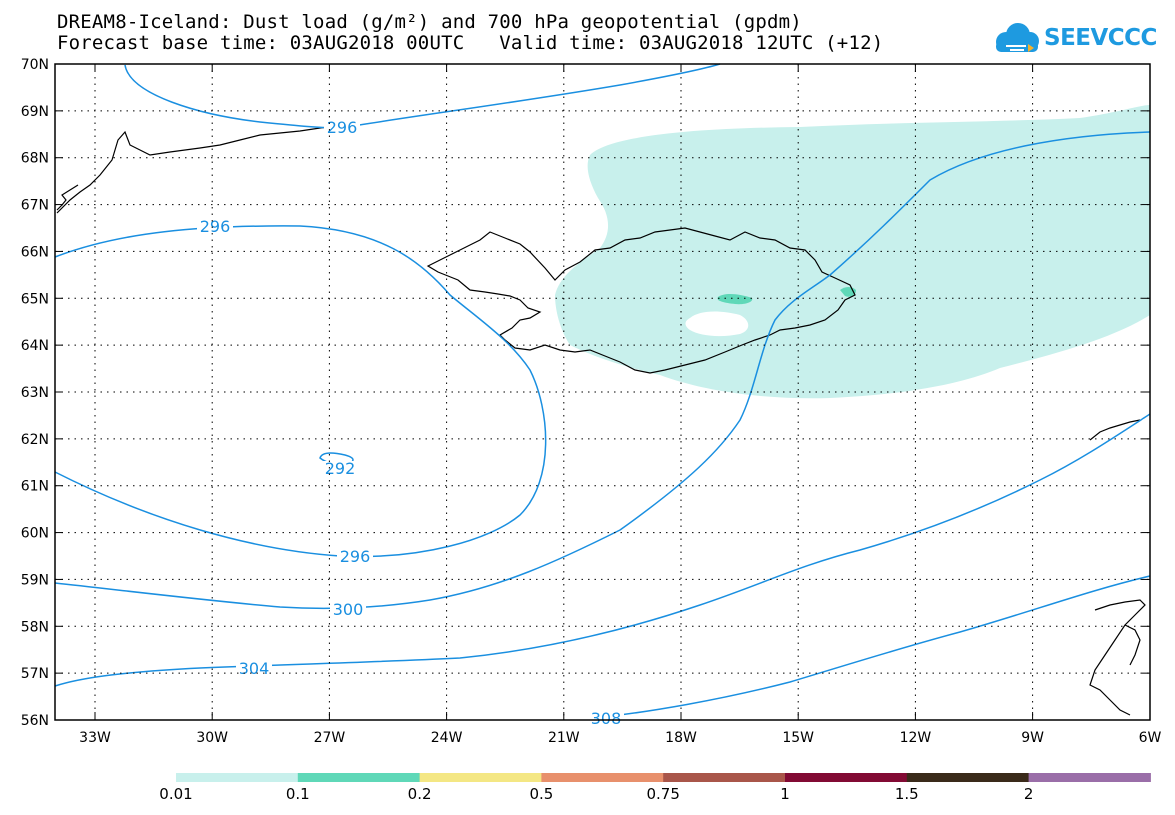 Image resolution: width=1175 pixels, height=815 pixels. I want to click on lat-label: 62N, so click(35, 440).